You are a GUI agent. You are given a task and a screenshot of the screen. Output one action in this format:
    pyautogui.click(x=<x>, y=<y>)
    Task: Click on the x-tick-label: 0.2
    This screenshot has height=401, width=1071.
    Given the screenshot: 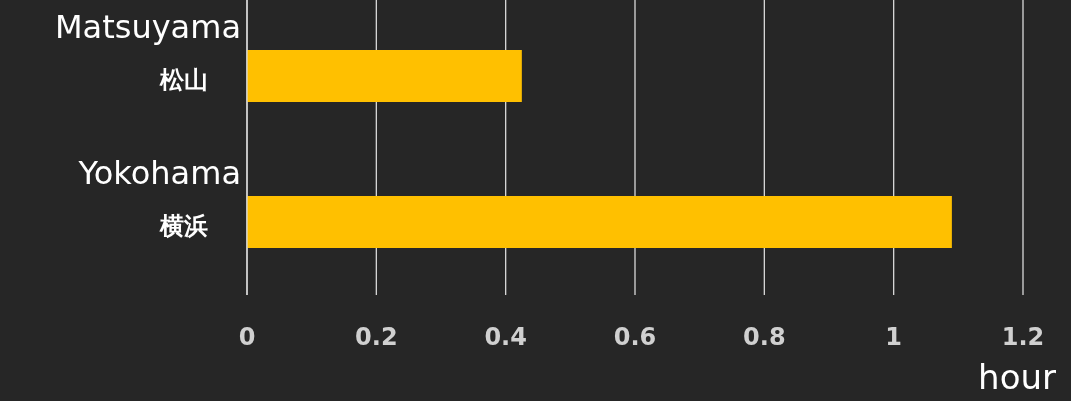 What is the action you would take?
    pyautogui.click(x=376, y=337)
    